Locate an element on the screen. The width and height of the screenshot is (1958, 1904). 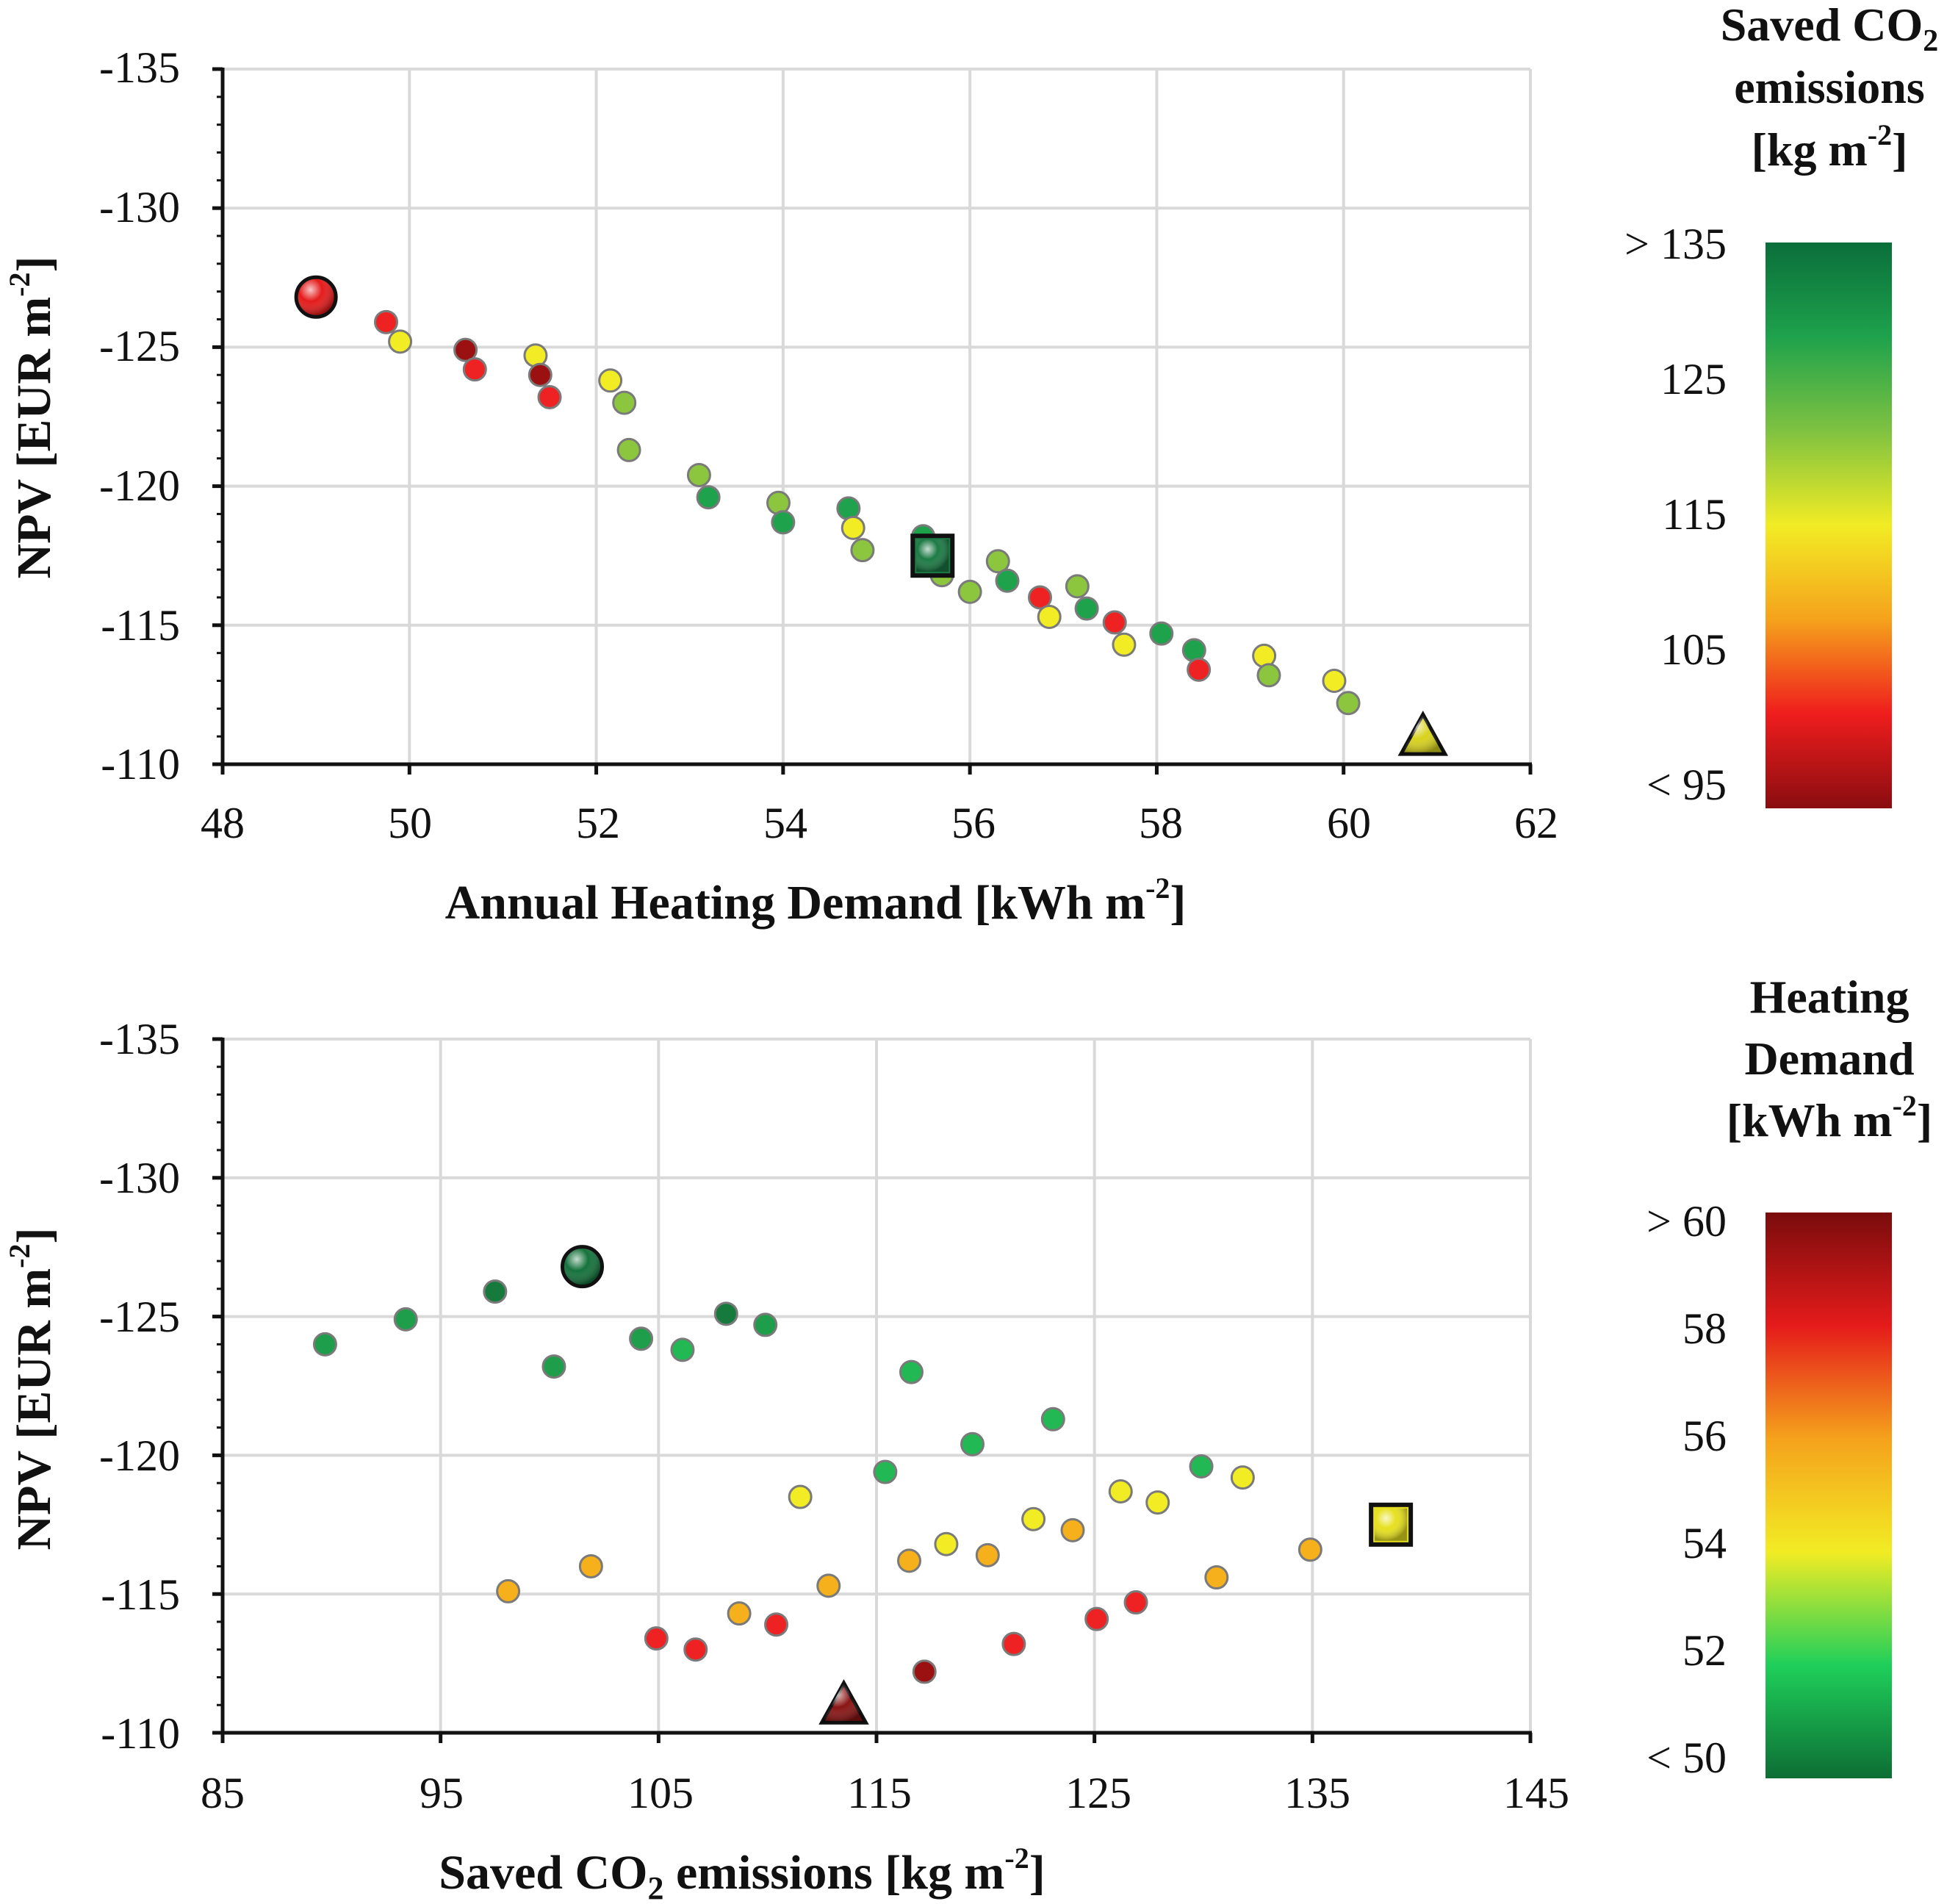
top-cb-label-2: 115 is located at coordinates (1694, 514).